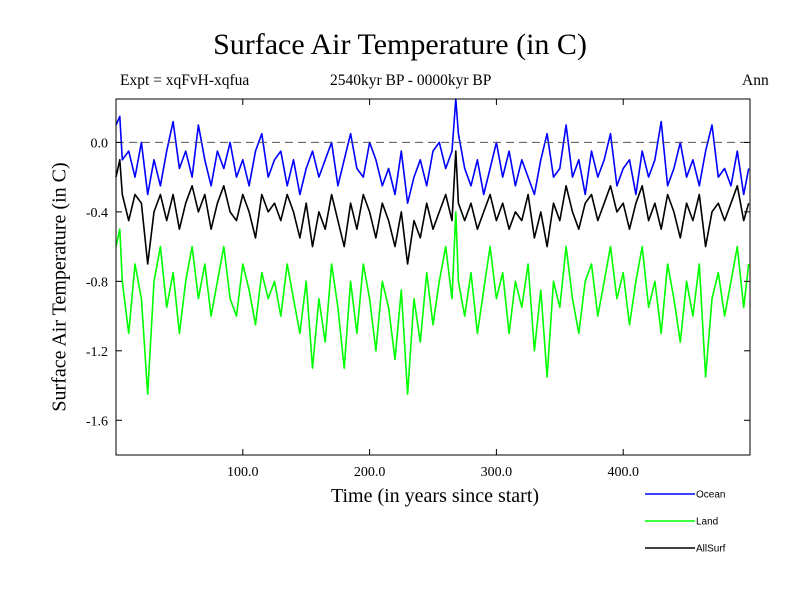 Image resolution: width=800 pixels, height=600 pixels. I want to click on y-tick-label: 0.0, so click(100, 143).